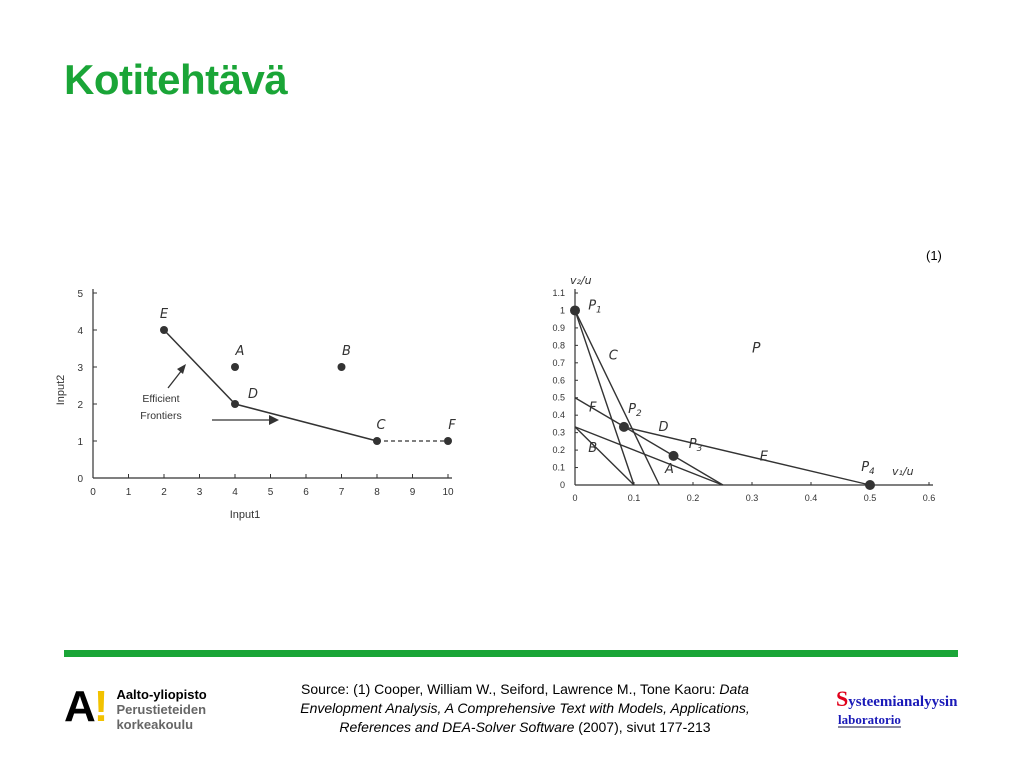 This screenshot has width=1024, height=768. I want to click on point-label-b: B, so click(346, 351).